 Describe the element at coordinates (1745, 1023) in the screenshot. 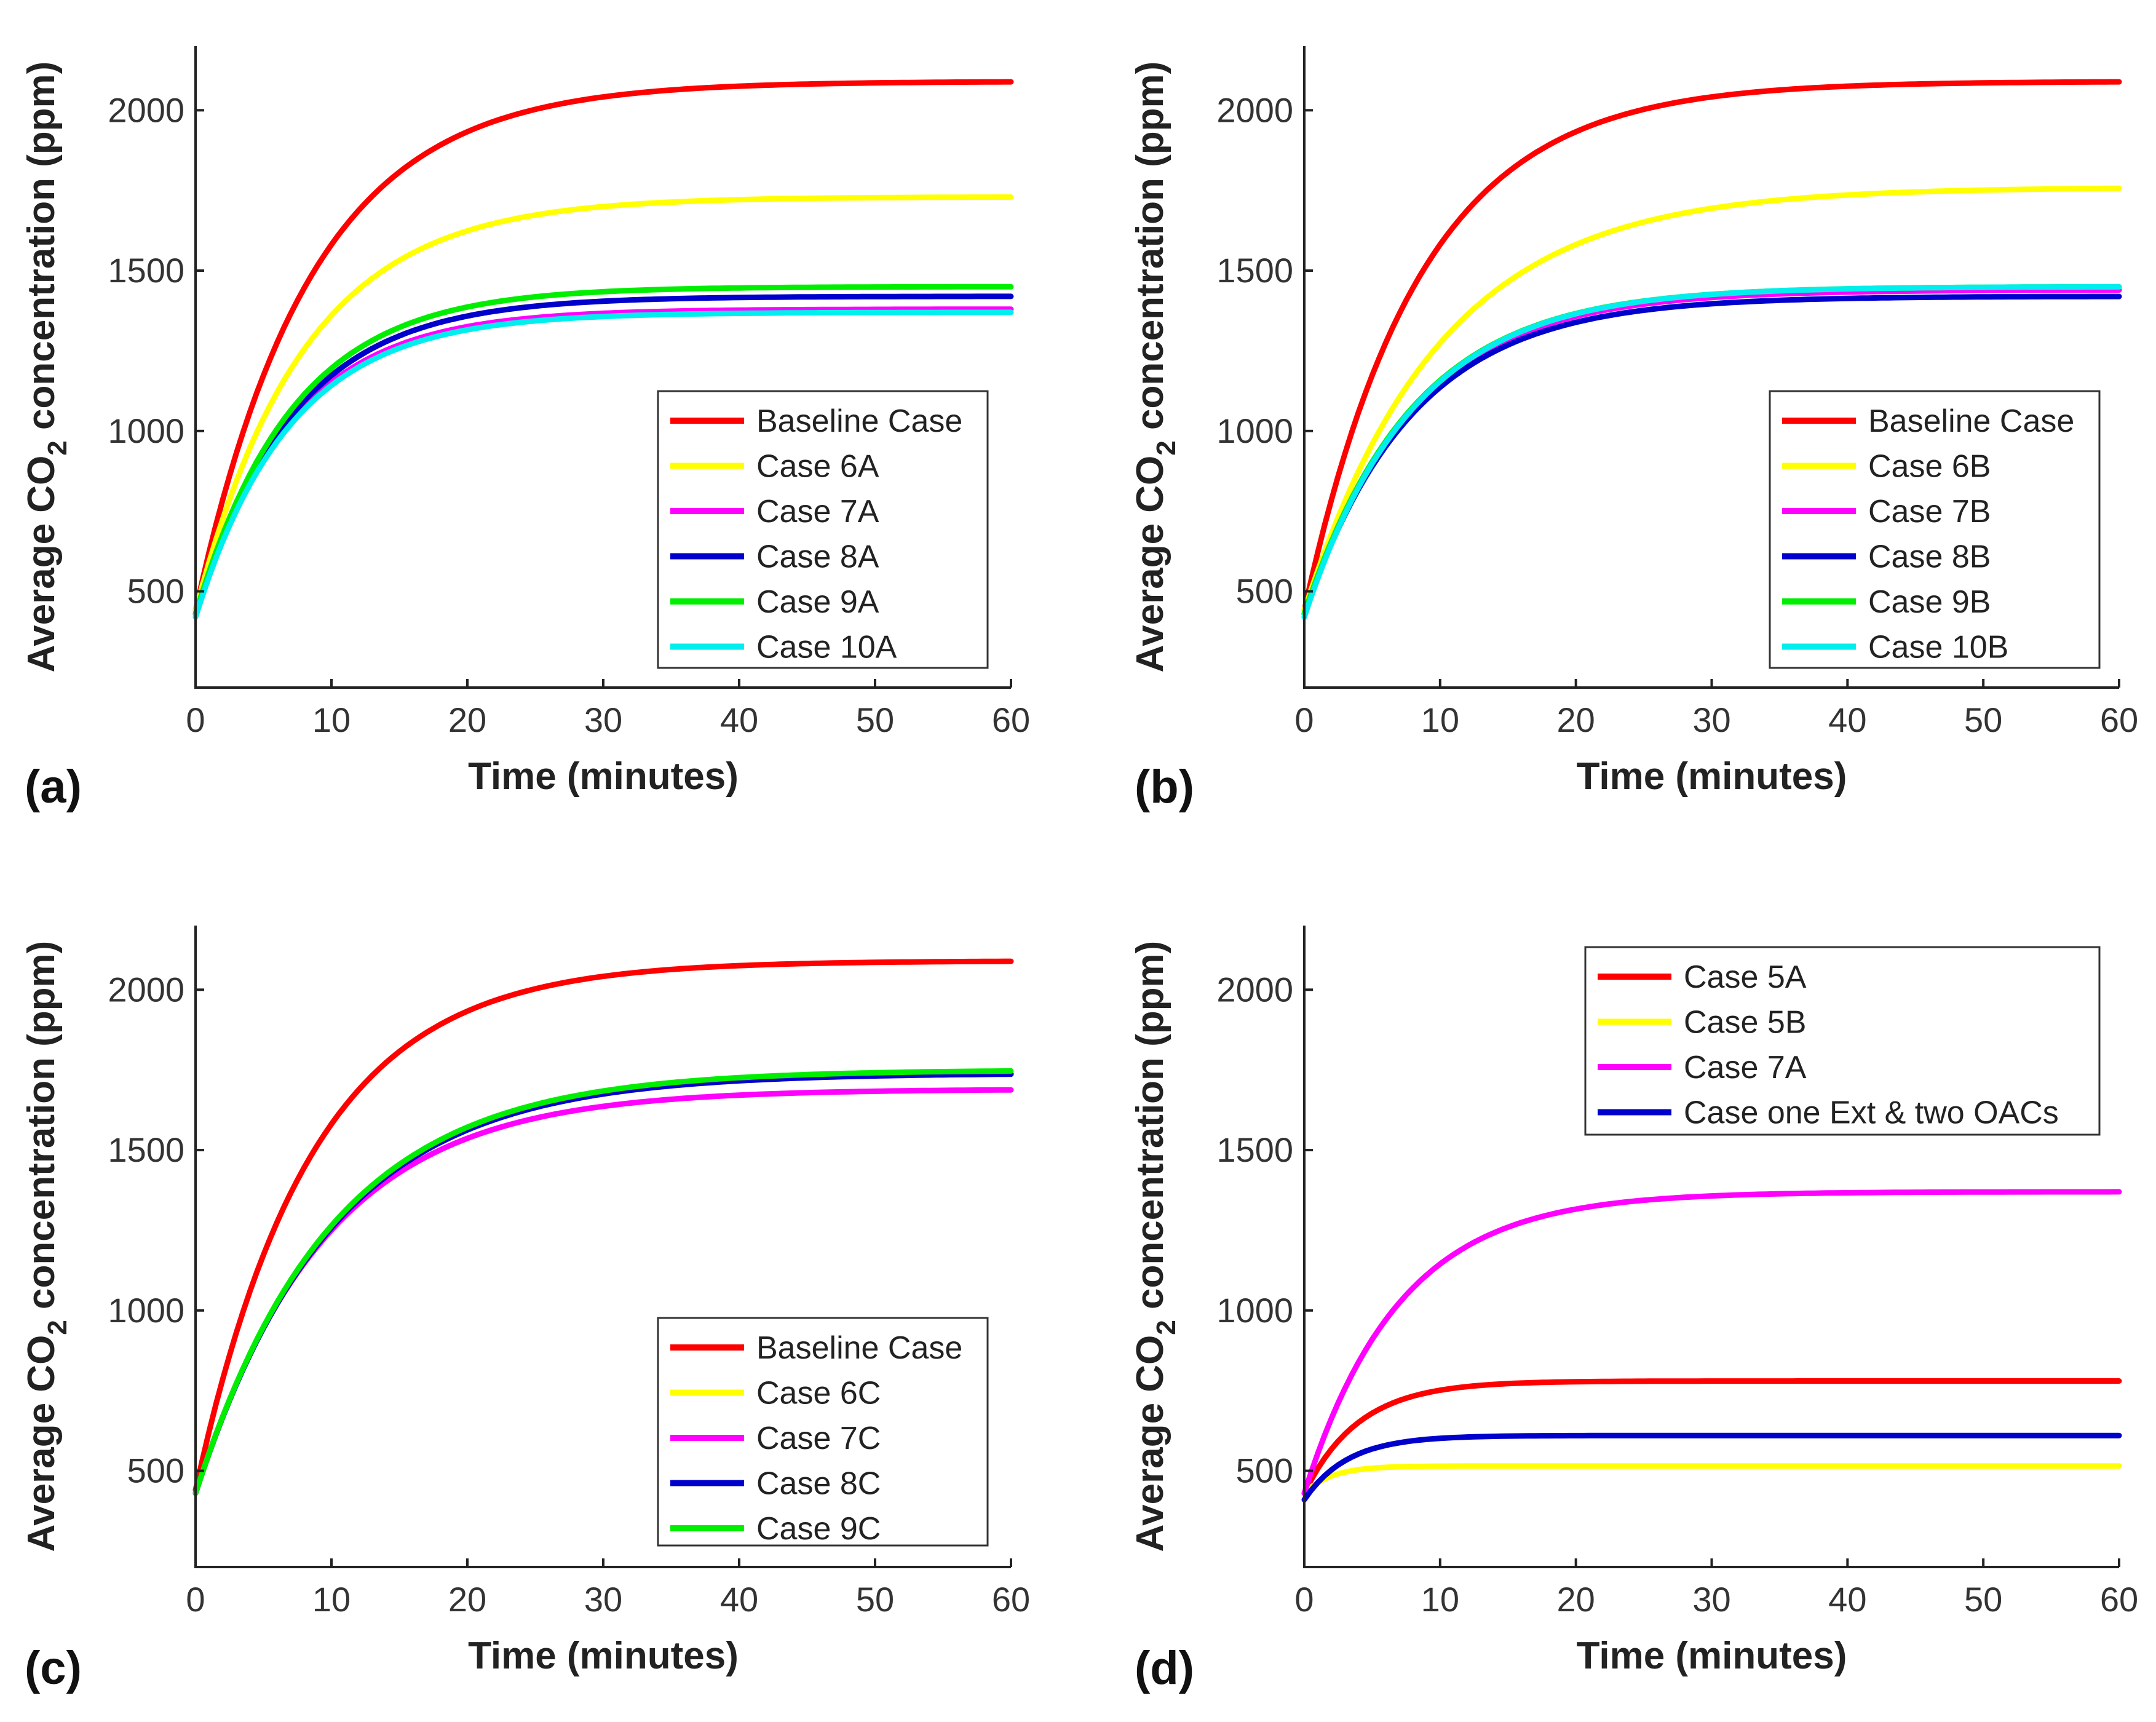

I see `legend-label: Case 5B` at that location.